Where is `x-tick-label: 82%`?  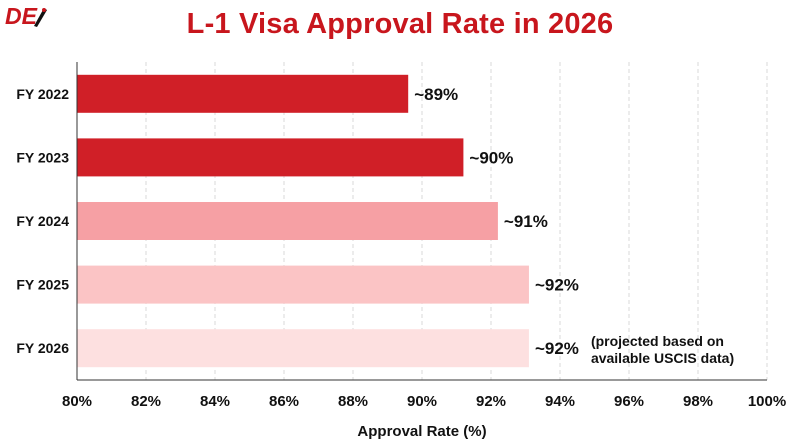 x-tick-label: 82% is located at coordinates (146, 401).